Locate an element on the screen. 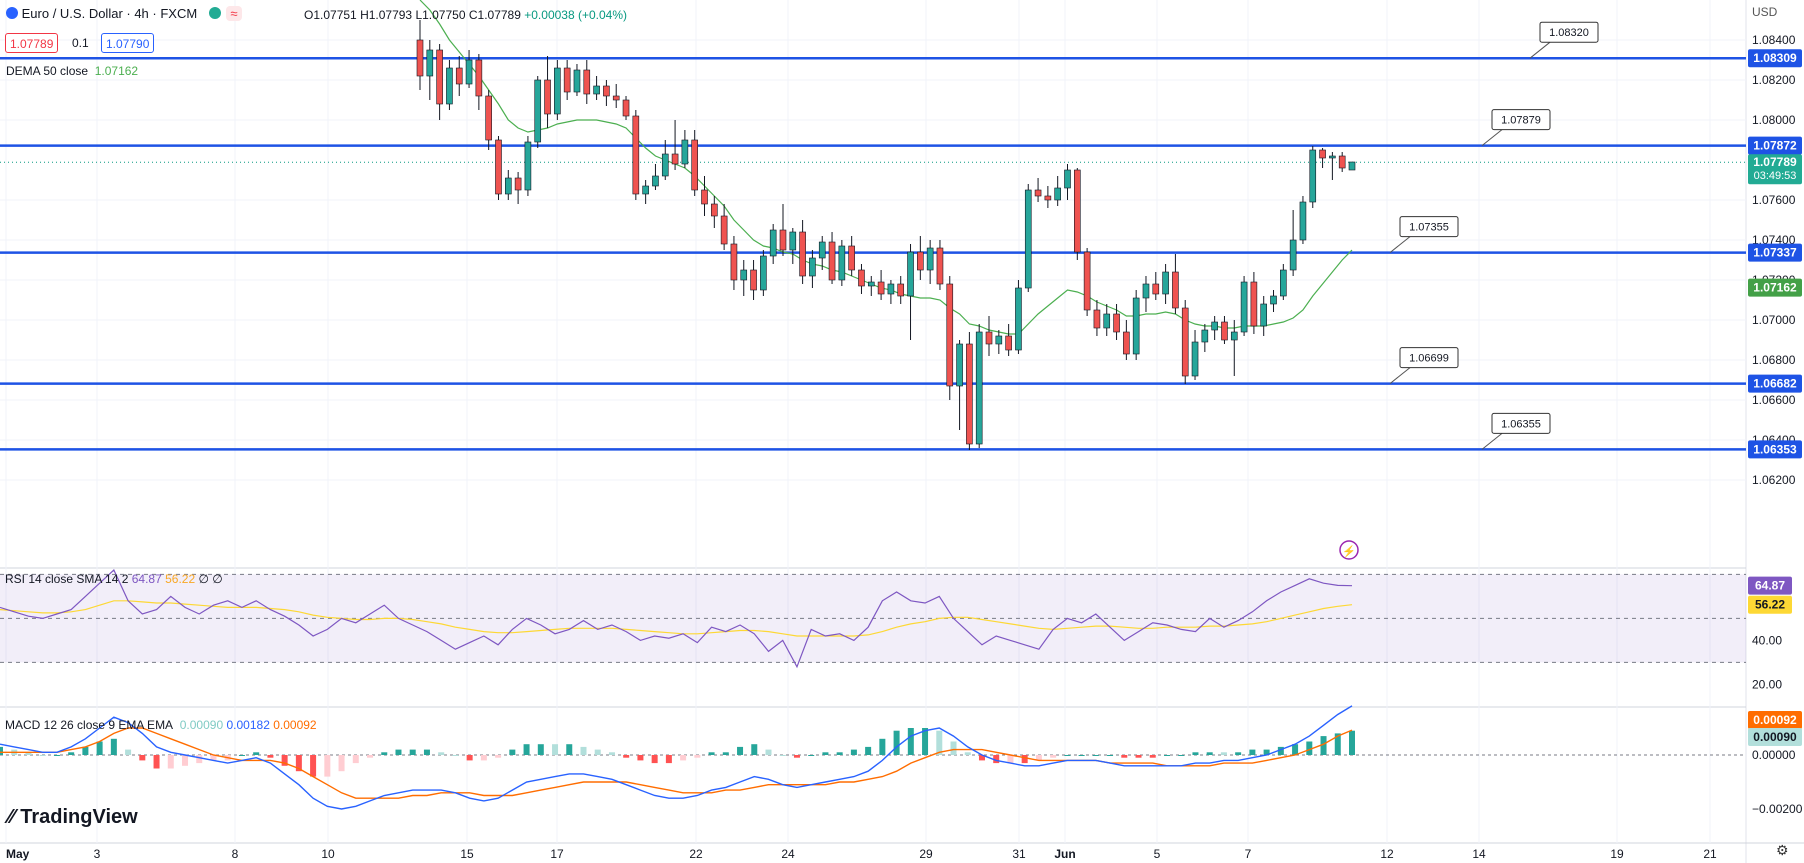 Image resolution: width=1804 pixels, height=863 pixels. rsi-legend: RSI 14 close SMA 14 2 64.87 56.22 ∅ ∅ is located at coordinates (114, 579).